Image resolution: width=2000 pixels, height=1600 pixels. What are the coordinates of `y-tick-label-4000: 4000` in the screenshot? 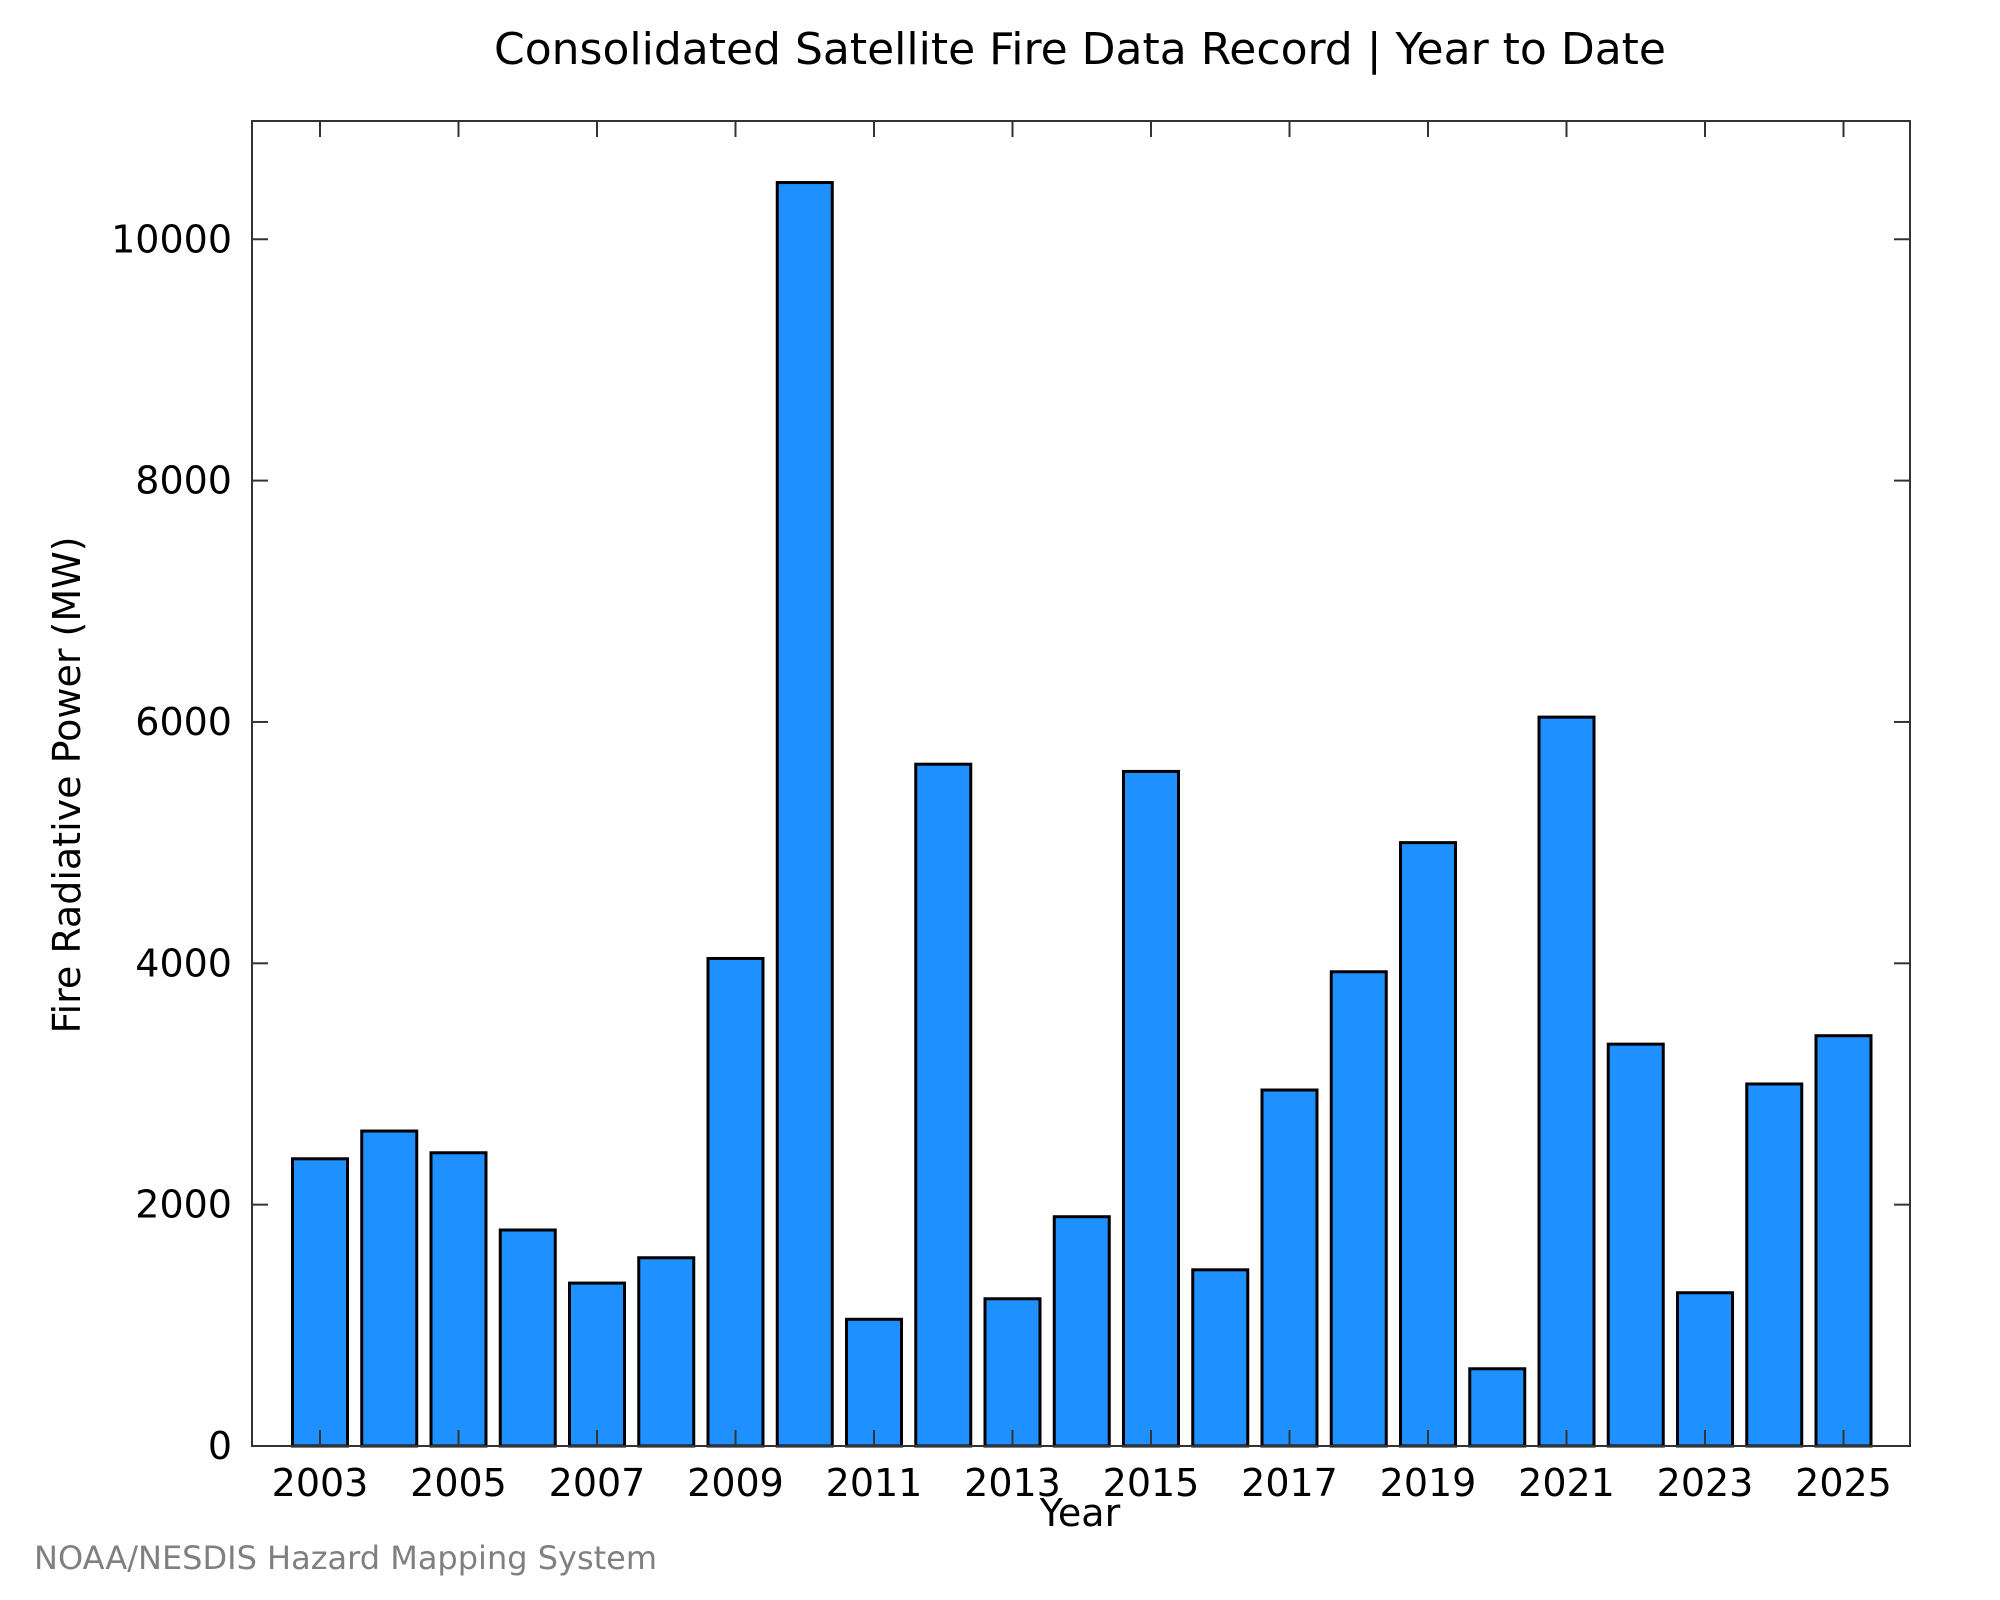 It's located at (183, 963).